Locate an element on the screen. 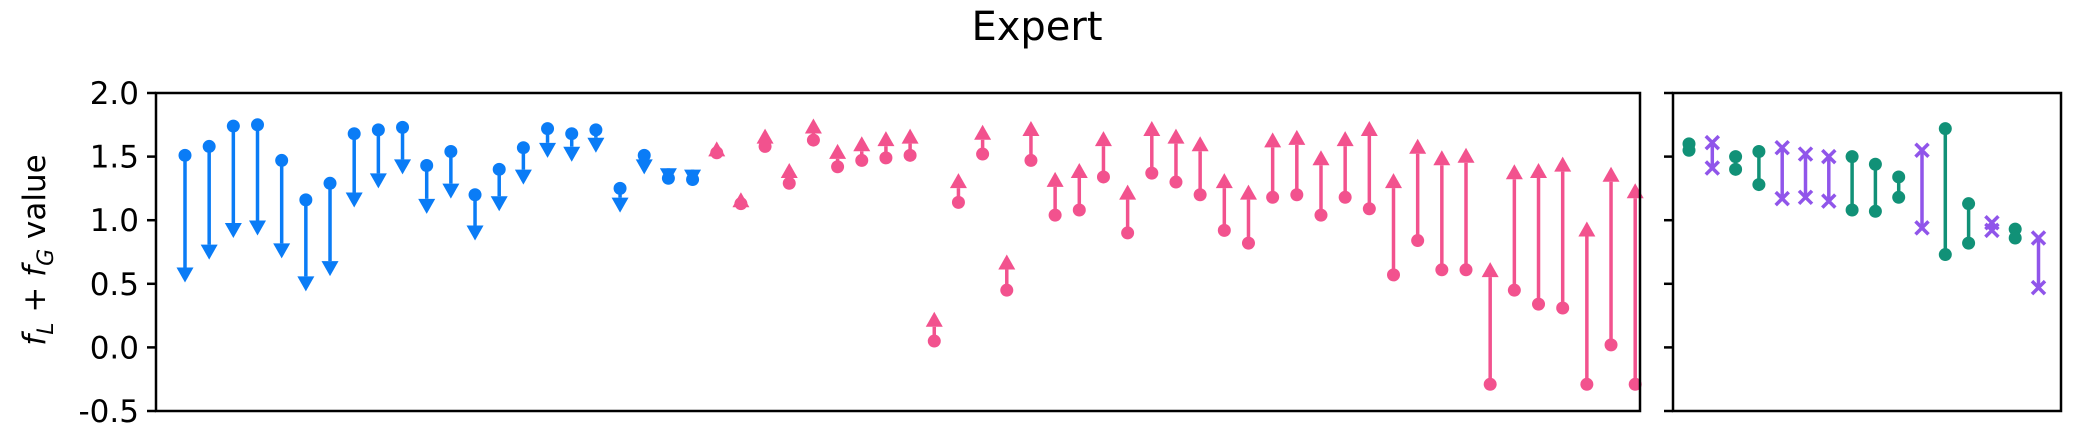 This screenshot has height=448, width=2073. y-label-sub2: G is located at coordinates (46, 257).